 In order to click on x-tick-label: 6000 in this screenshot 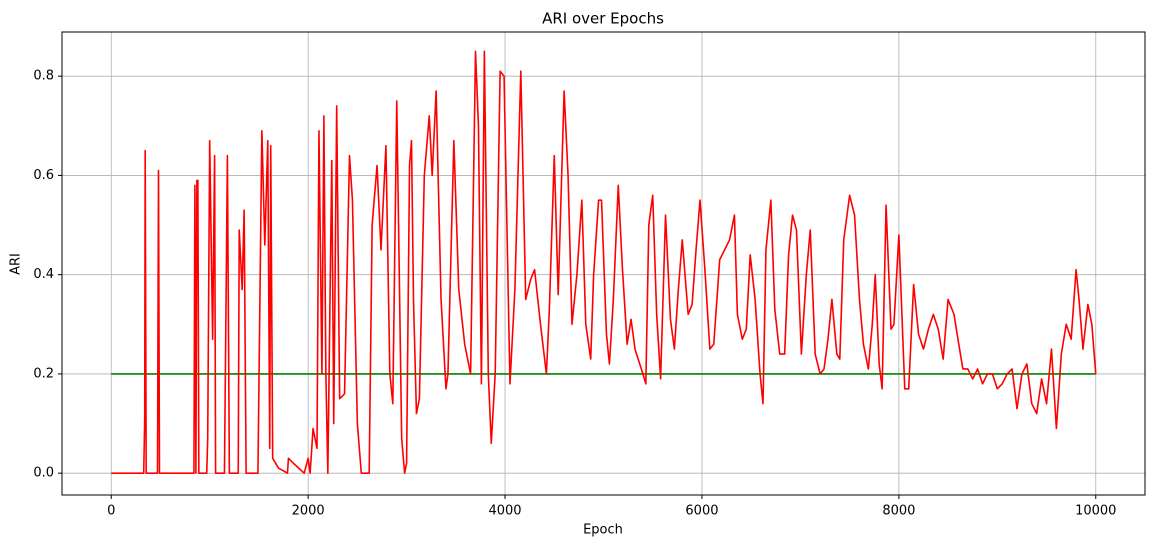, I will do `click(701, 511)`.